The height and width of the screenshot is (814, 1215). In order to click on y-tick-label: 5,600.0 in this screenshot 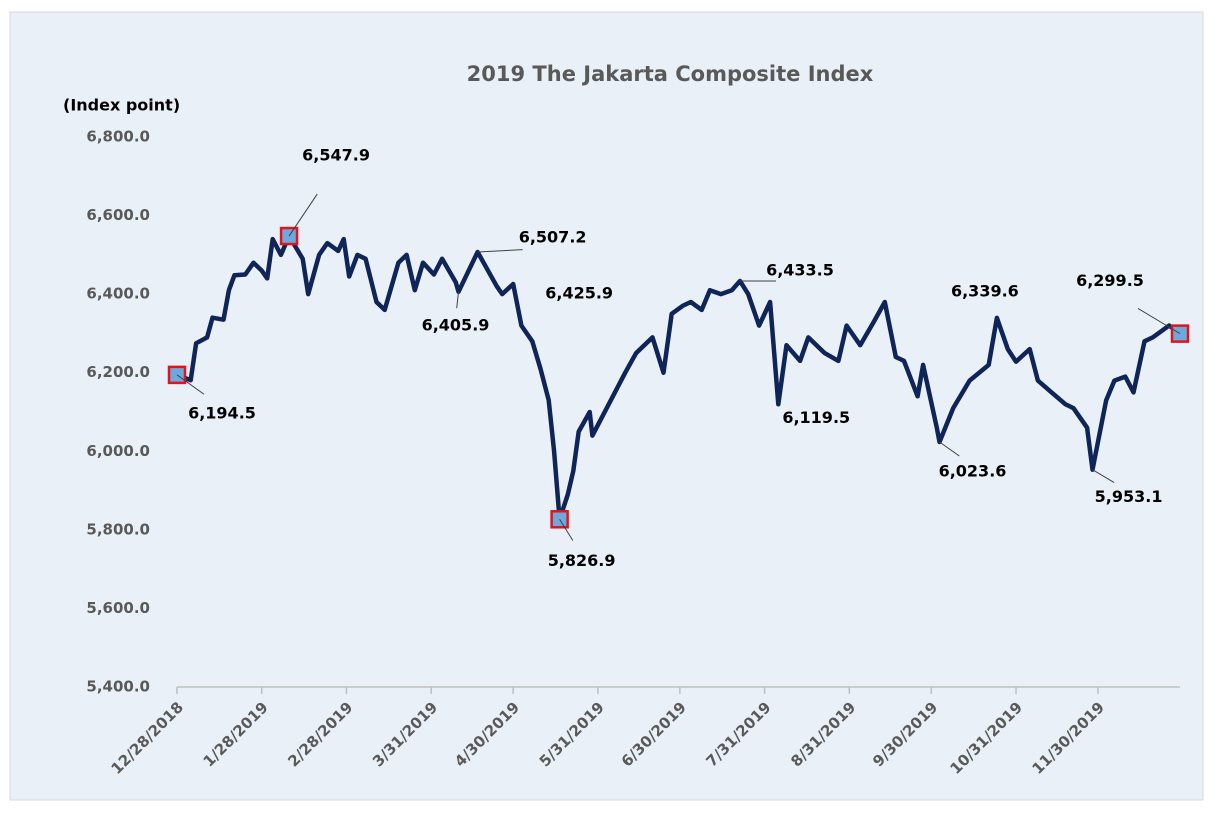, I will do `click(118, 608)`.